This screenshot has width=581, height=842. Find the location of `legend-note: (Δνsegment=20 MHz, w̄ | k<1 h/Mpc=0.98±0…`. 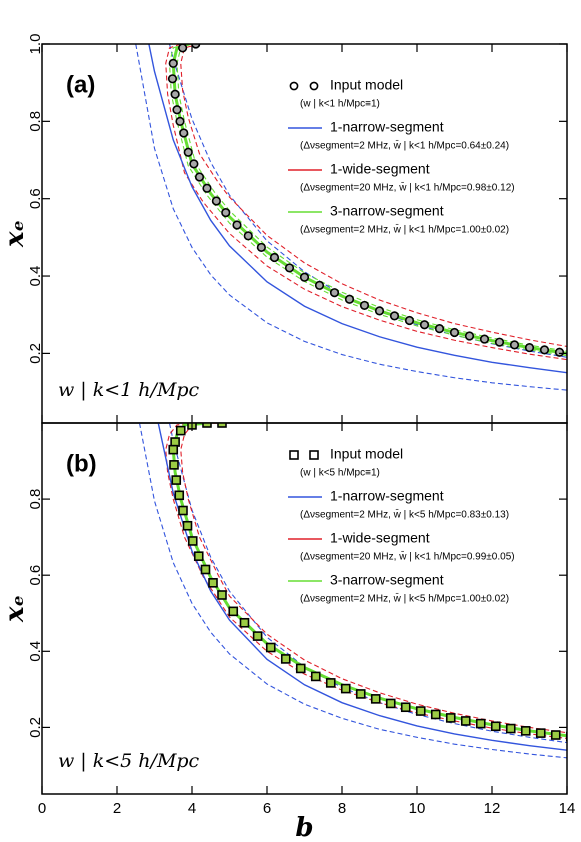

legend-note: (Δνsegment=20 MHz, w̄ | k<1 h/Mpc=0.98±0… is located at coordinates (407, 187).